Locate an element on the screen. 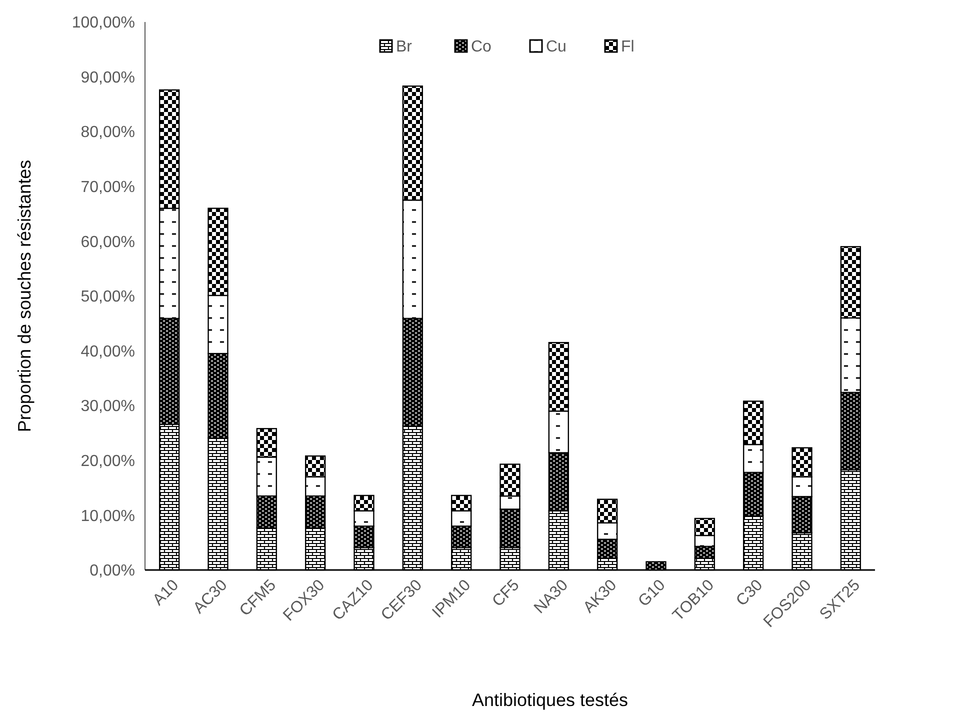 The image size is (965, 718). y-tick-label: 80,00% is located at coordinates (107, 133).